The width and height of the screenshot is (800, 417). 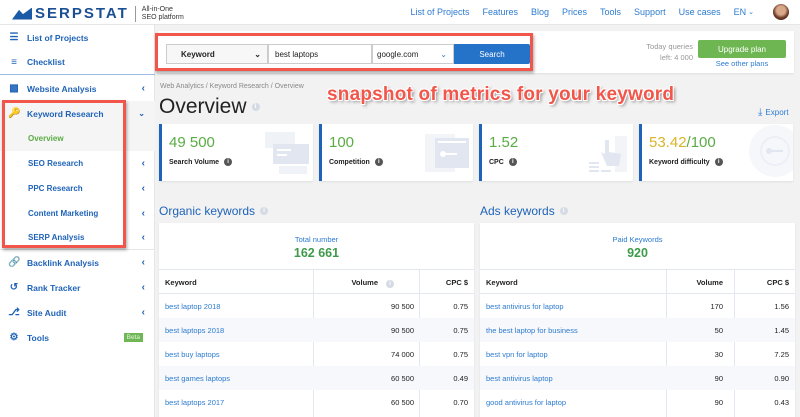 I want to click on sidebar-item-checklist: ≡ Checklist, so click(x=77, y=62).